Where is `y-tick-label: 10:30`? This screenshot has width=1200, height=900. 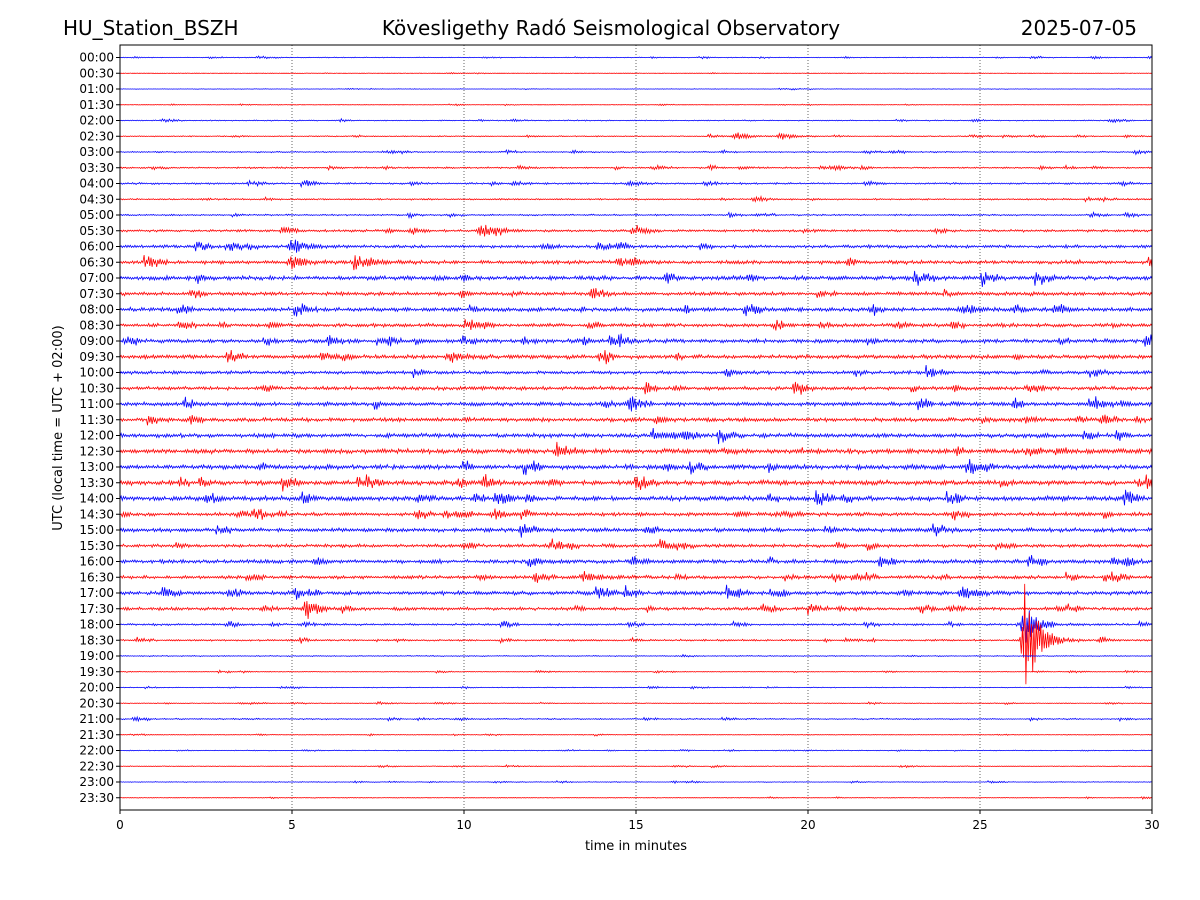
y-tick-label: 10:30 is located at coordinates (96, 388).